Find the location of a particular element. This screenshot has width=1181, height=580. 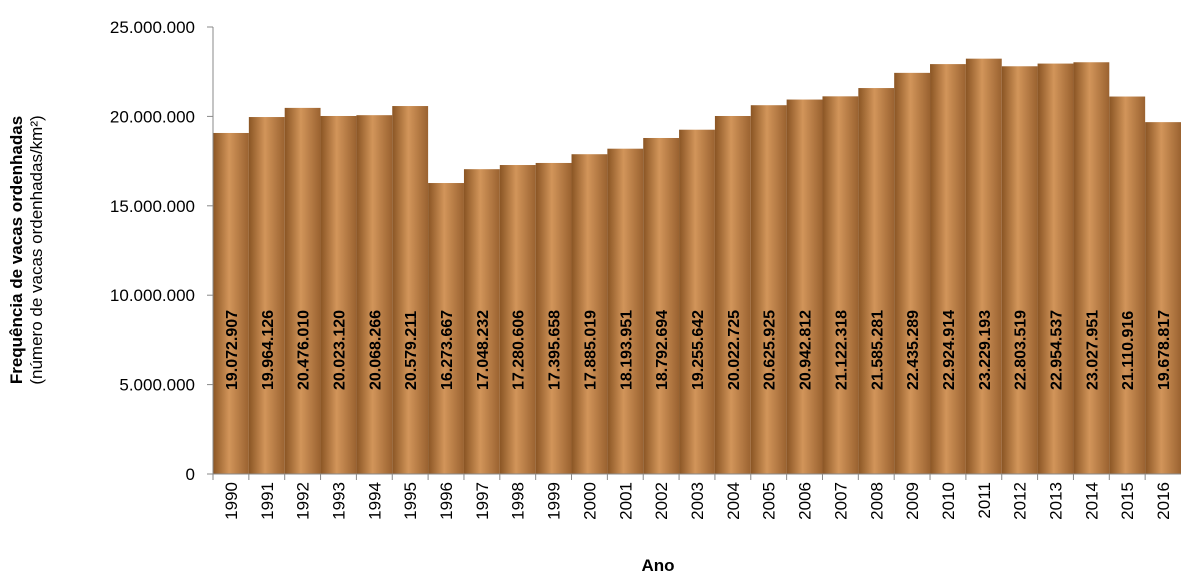

value-label: 19.678.817 is located at coordinates (1164, 350).